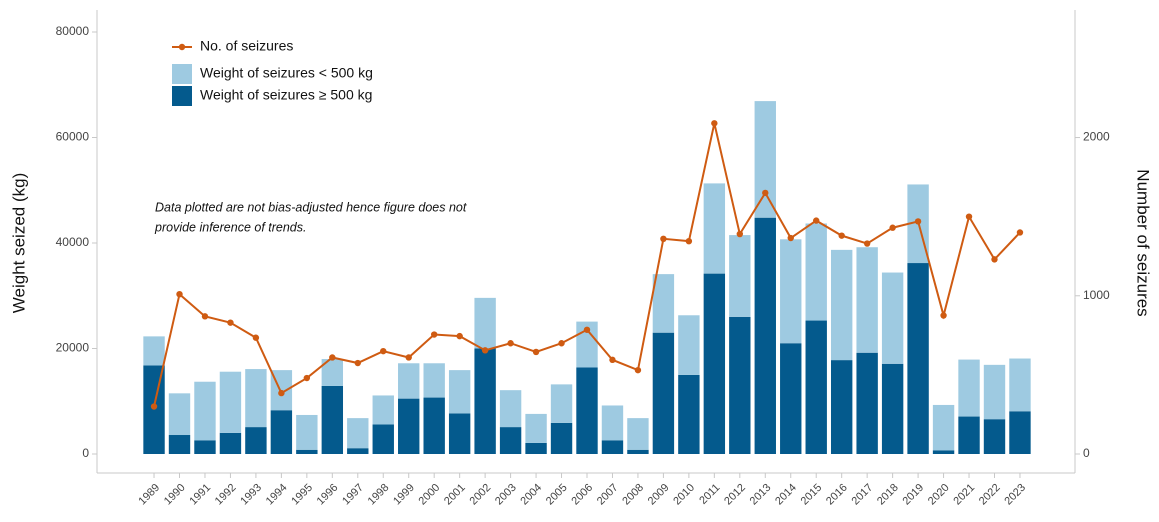 This screenshot has width=1159, height=522. I want to click on x-tick-label: 2015, so click(812, 495).